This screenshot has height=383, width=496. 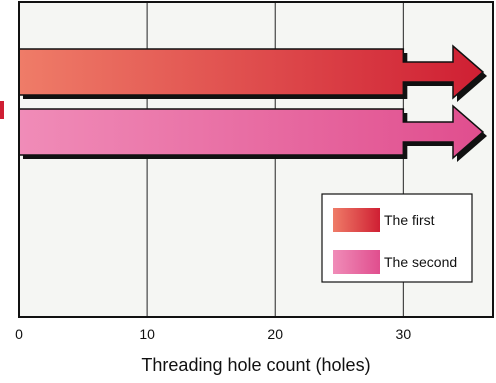 What do you see at coordinates (213, 334) in the screenshot?
I see `x-axis-ticks: 0 10 20 30` at bounding box center [213, 334].